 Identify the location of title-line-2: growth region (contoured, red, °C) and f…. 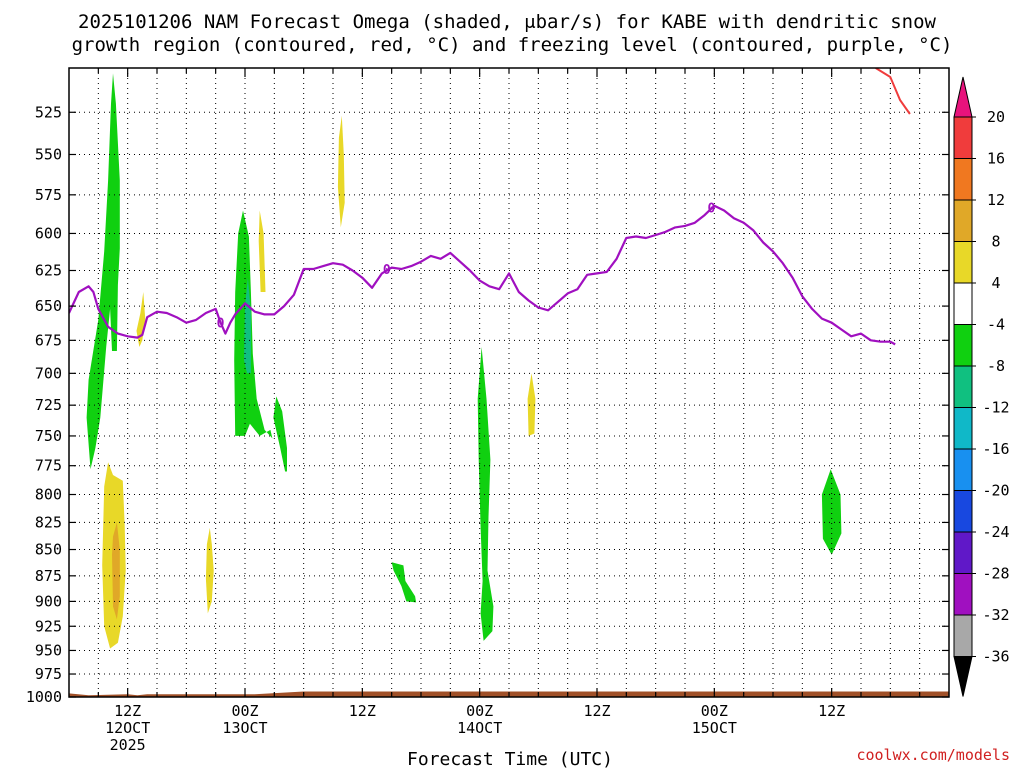
(512, 45).